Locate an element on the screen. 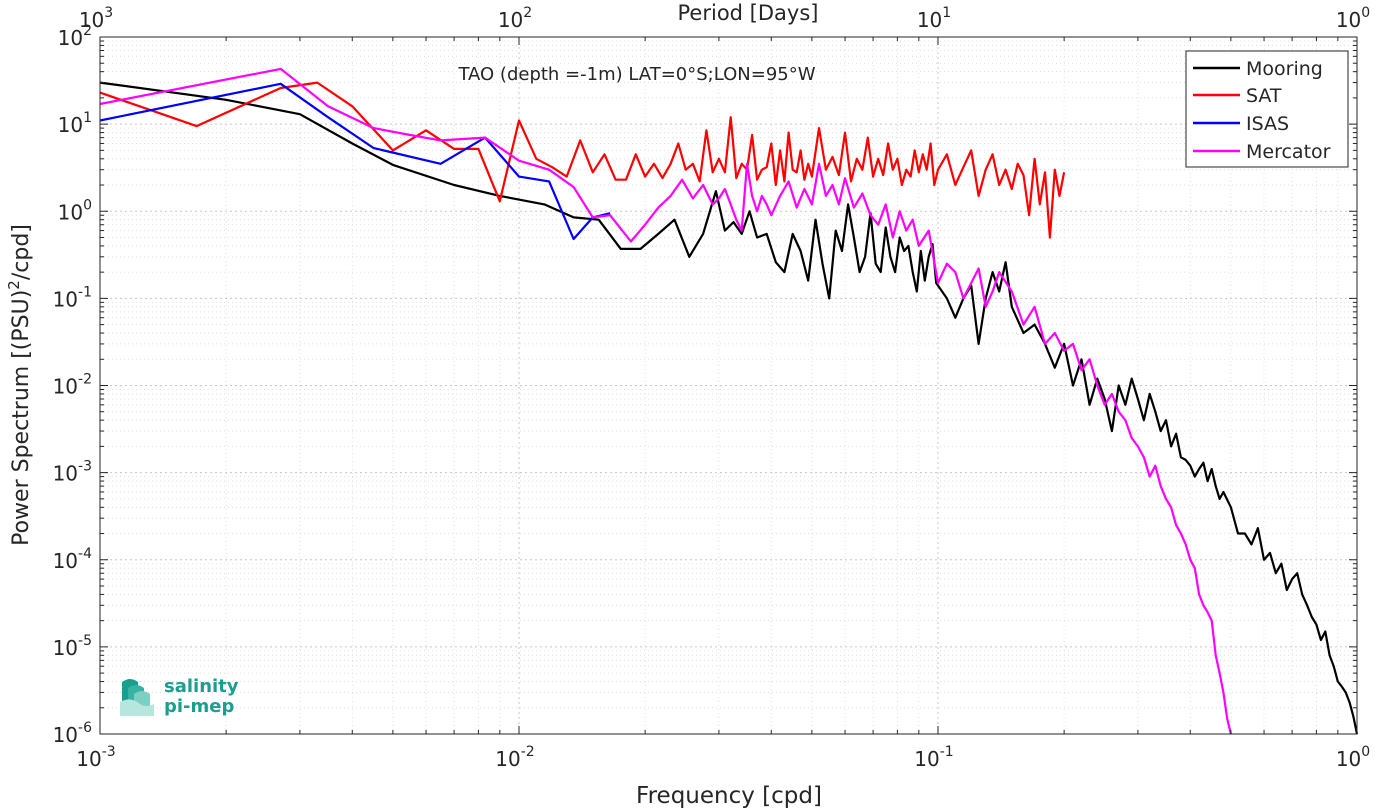 Image resolution: width=1383 pixels, height=809 pixels. y-tick-label-exponent: -1 is located at coordinates (85, 292).